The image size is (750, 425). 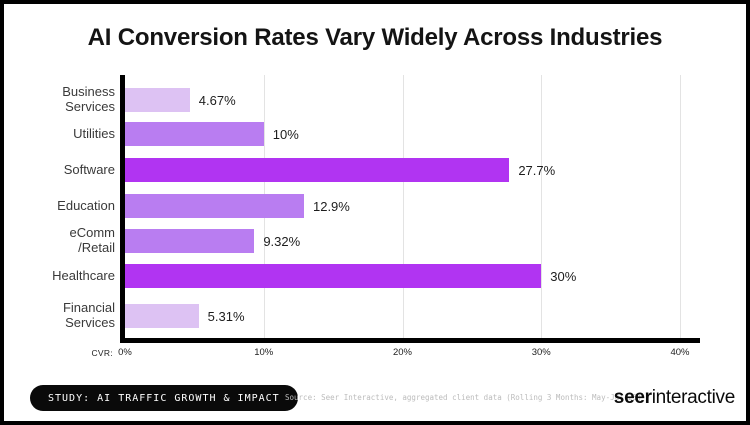 What do you see at coordinates (563, 276) in the screenshot?
I see `value-label: 30%` at bounding box center [563, 276].